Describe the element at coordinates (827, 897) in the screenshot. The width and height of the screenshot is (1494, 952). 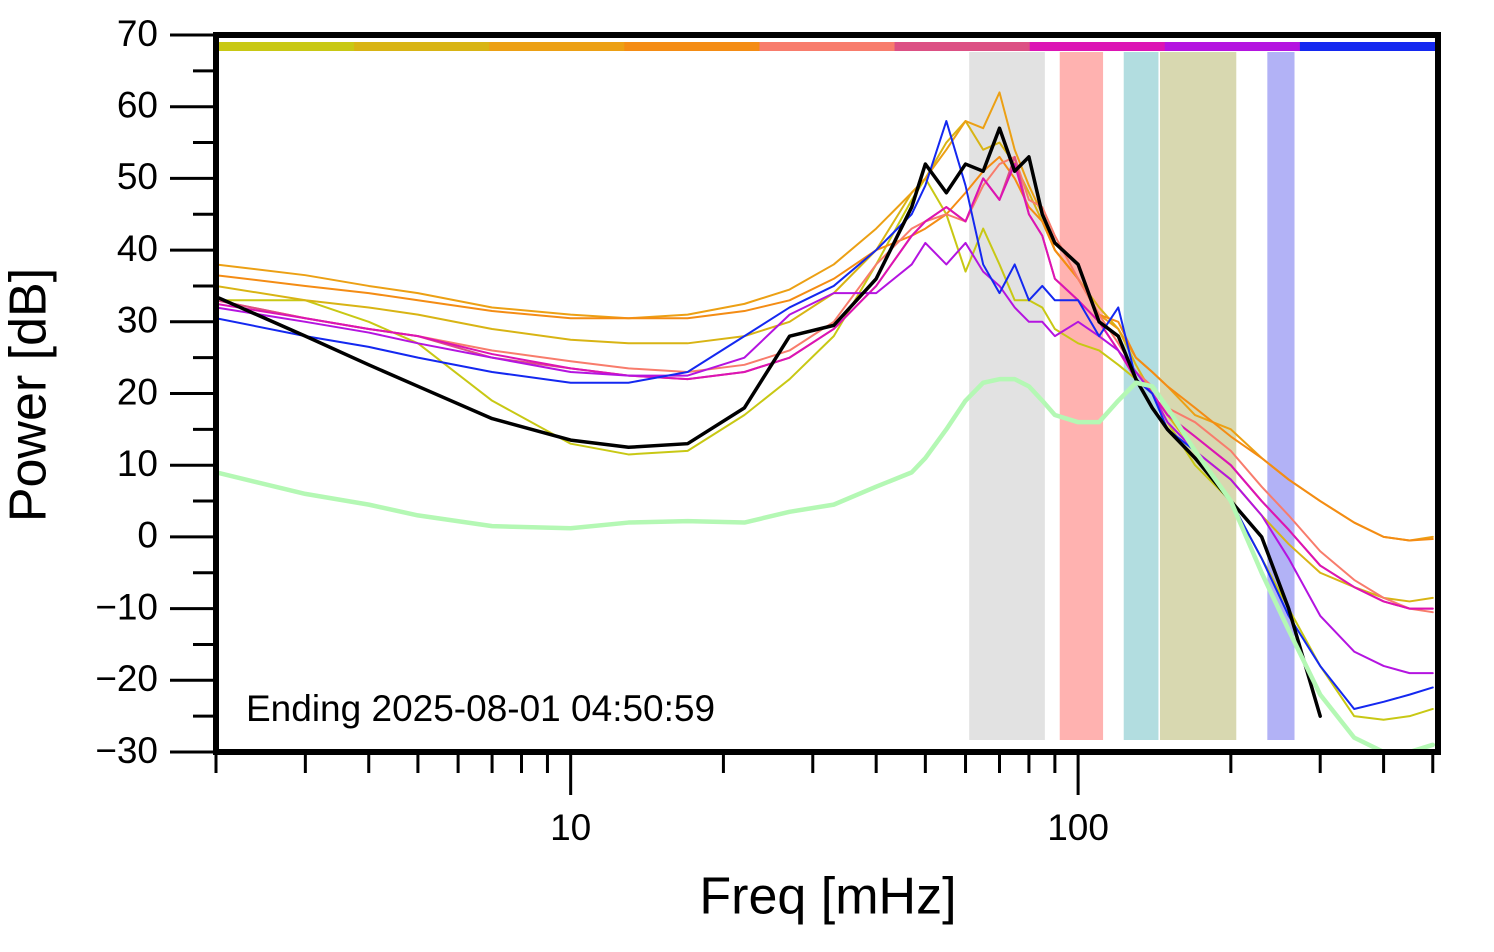
I see `x-axis-title: Freq [mHz]` at that location.